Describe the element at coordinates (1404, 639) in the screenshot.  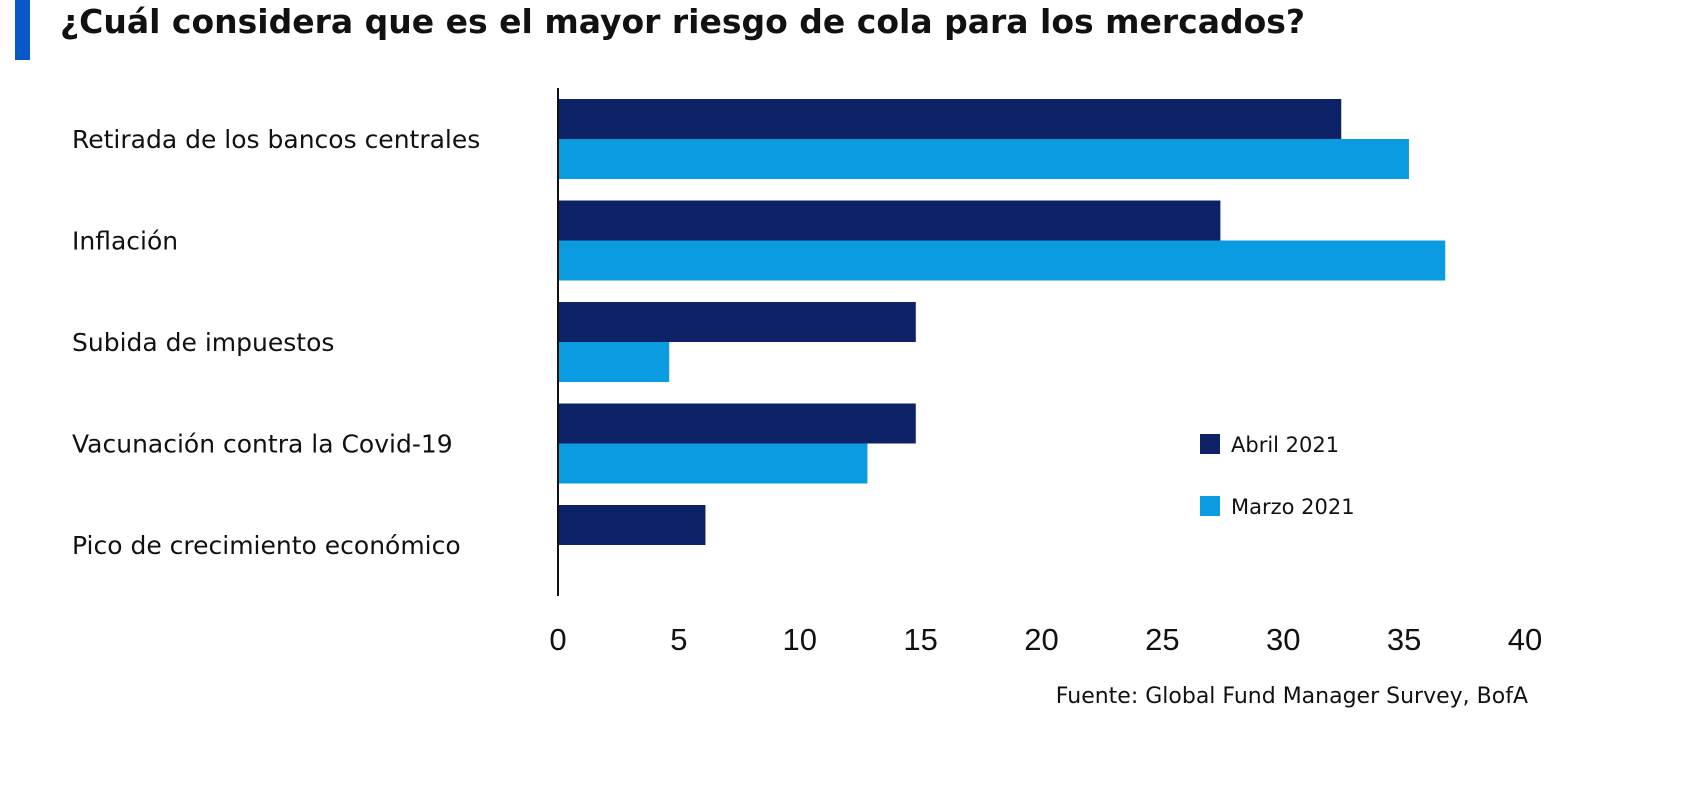
I see `x-tick-label: 35` at that location.